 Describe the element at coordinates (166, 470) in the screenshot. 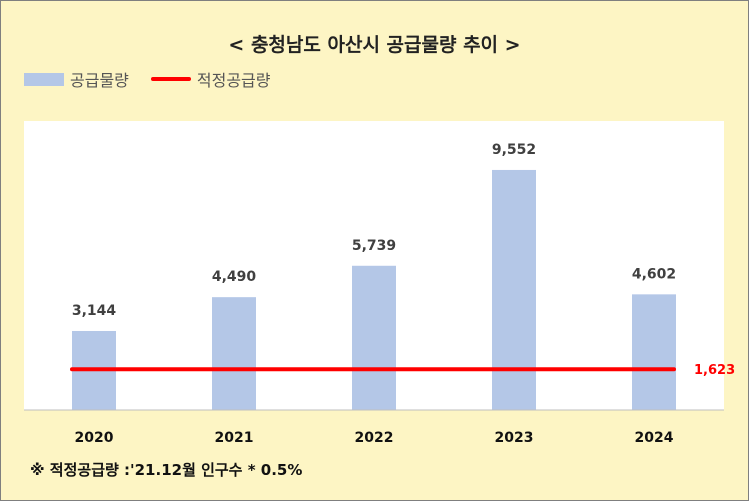

I see `footnote: ※ 적정공급량 :'21.12월 인구수 * 0.5%` at that location.